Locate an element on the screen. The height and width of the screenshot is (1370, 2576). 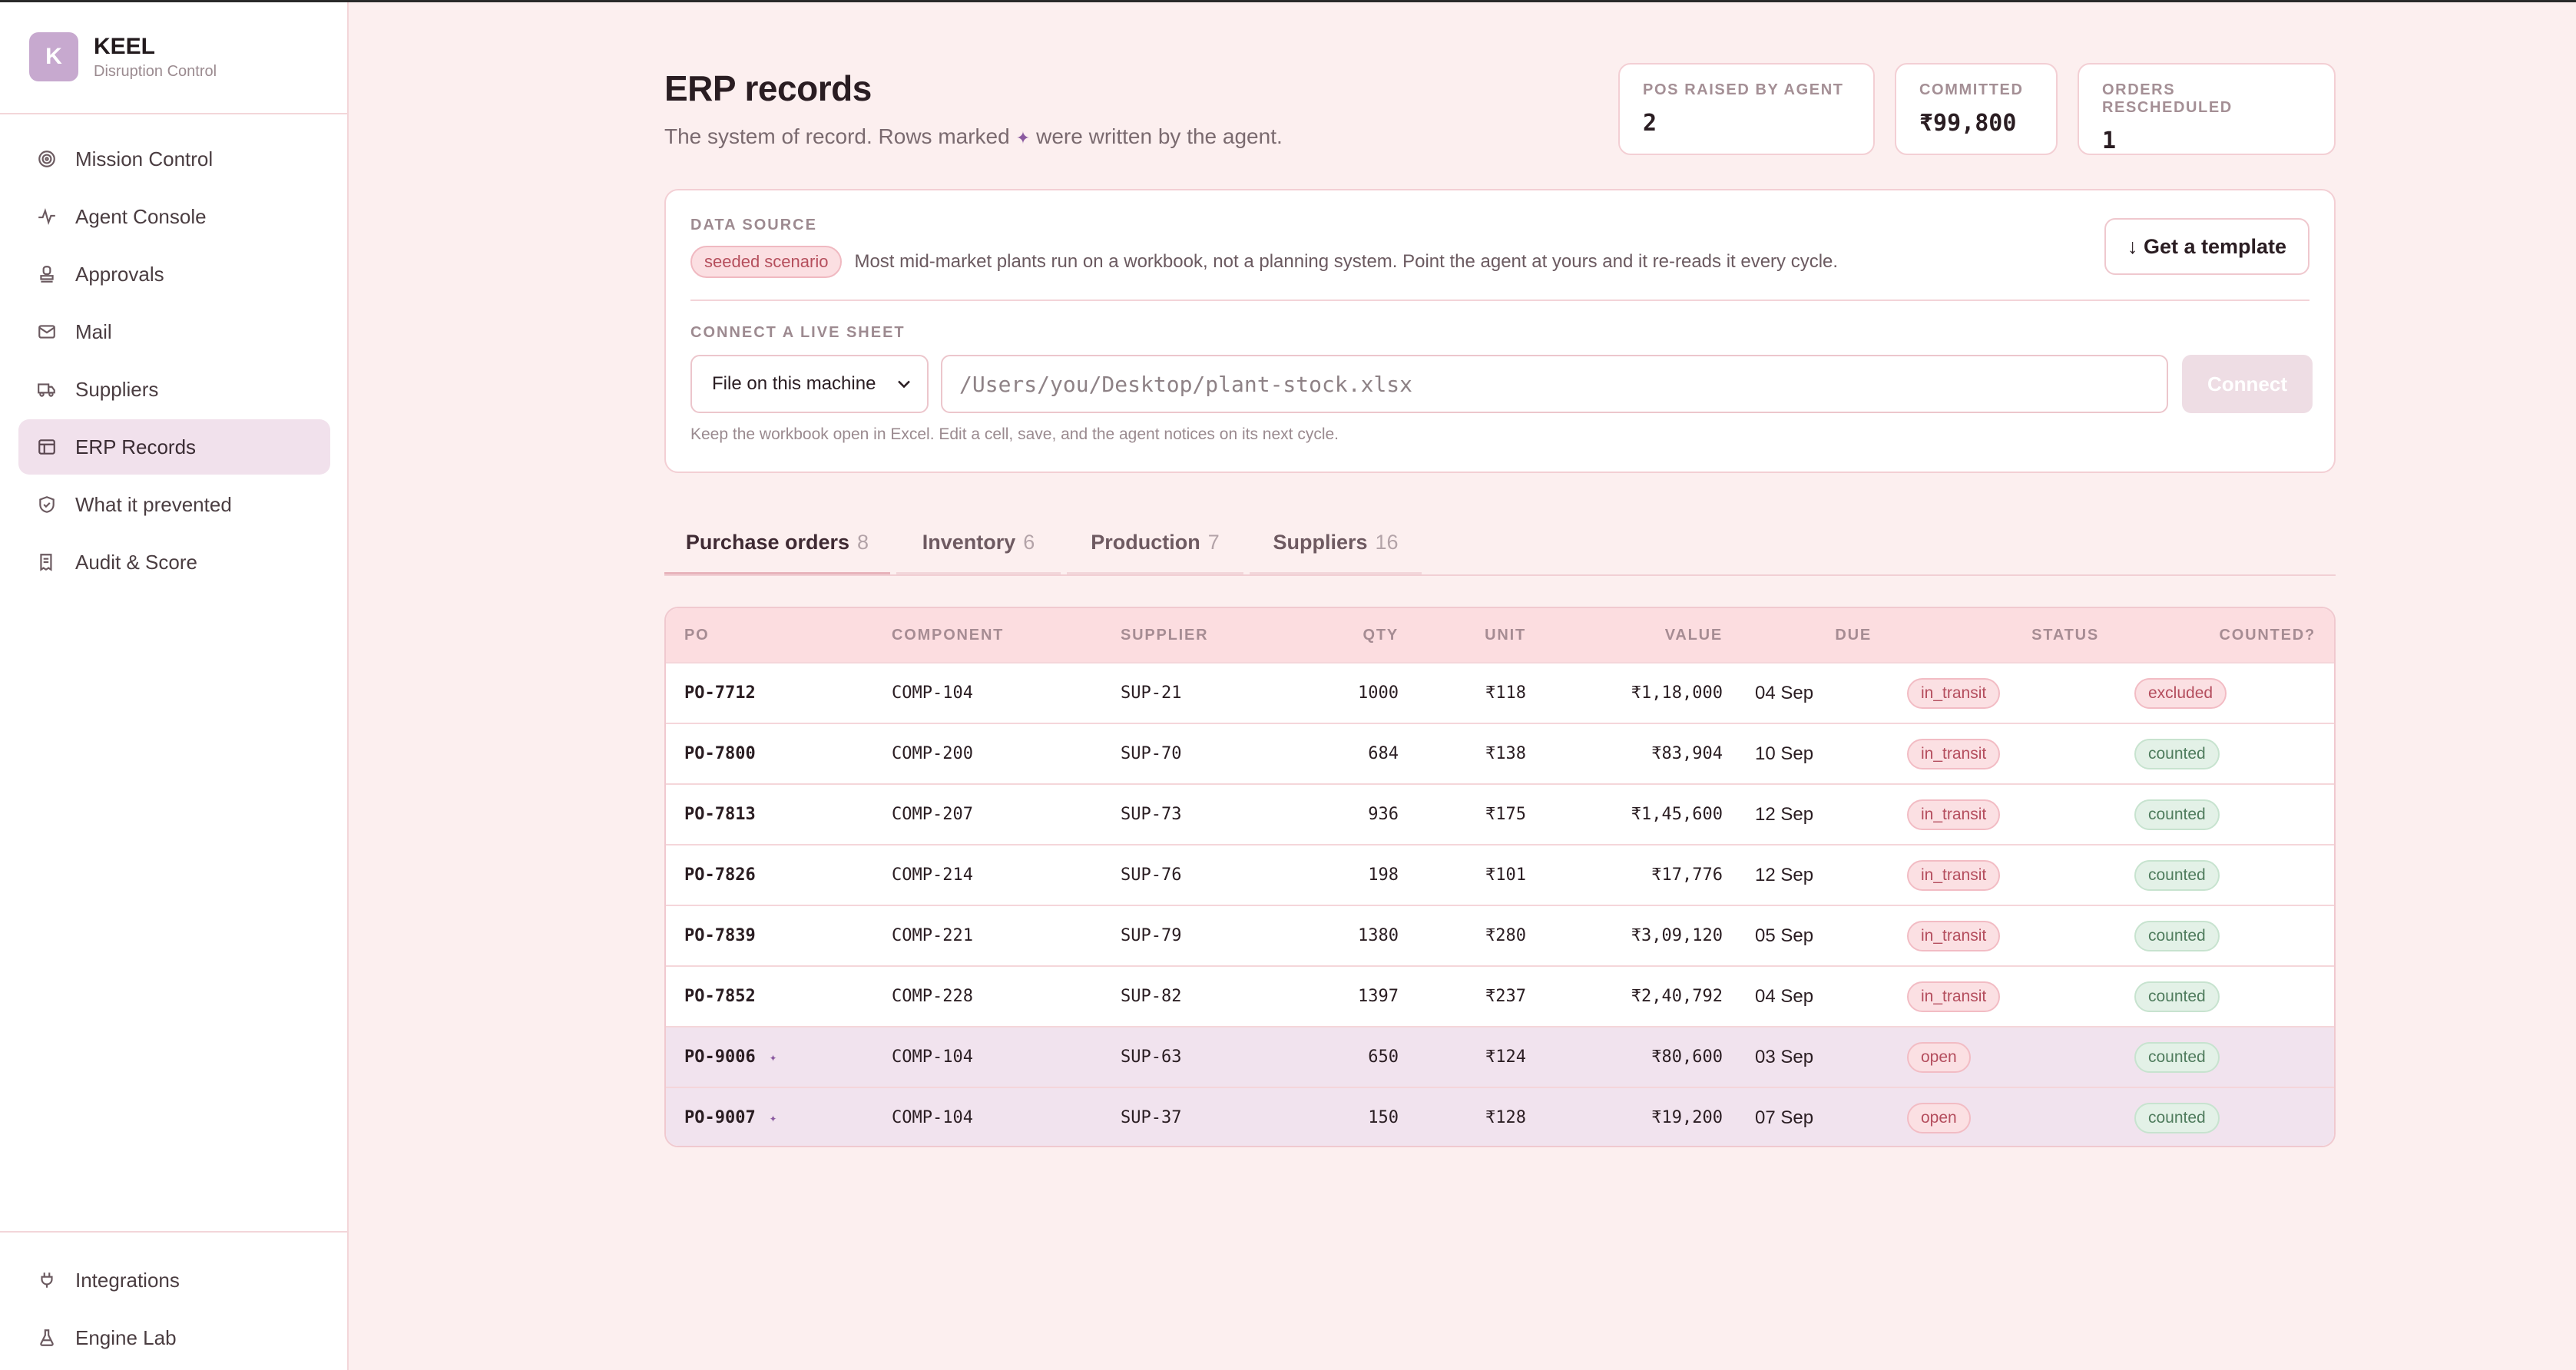
po-number: PO-7839 is located at coordinates (720, 935).